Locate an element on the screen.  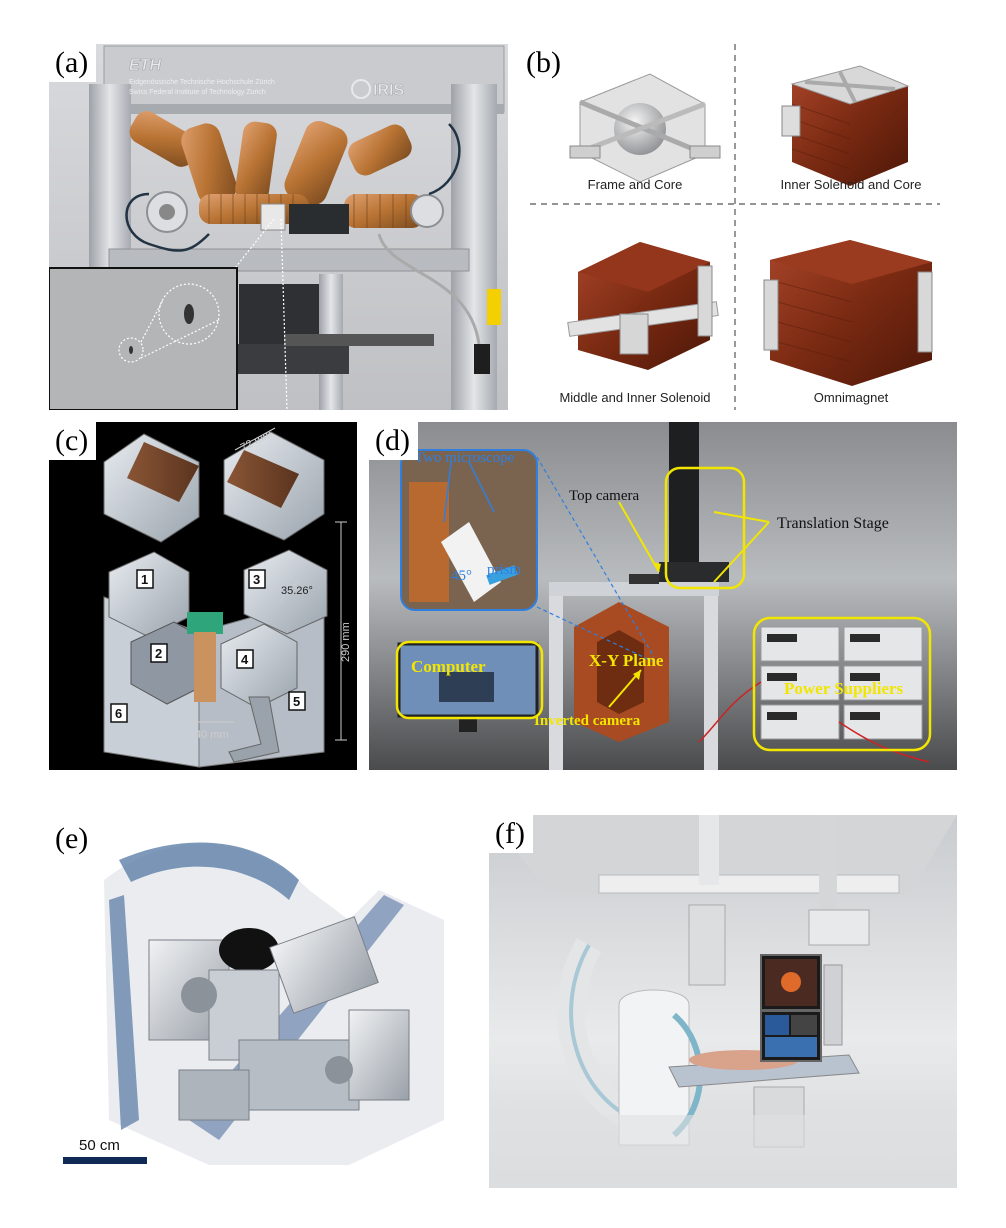
caption-omnimagnet: Omnimagnet is located at coordinates (851, 397).